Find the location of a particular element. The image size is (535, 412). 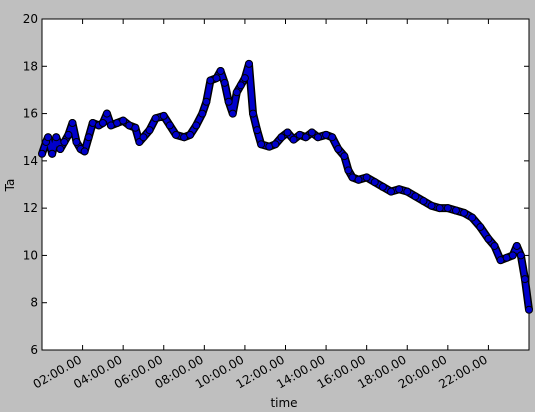

y-tick-label: 18 is located at coordinates (30, 66).